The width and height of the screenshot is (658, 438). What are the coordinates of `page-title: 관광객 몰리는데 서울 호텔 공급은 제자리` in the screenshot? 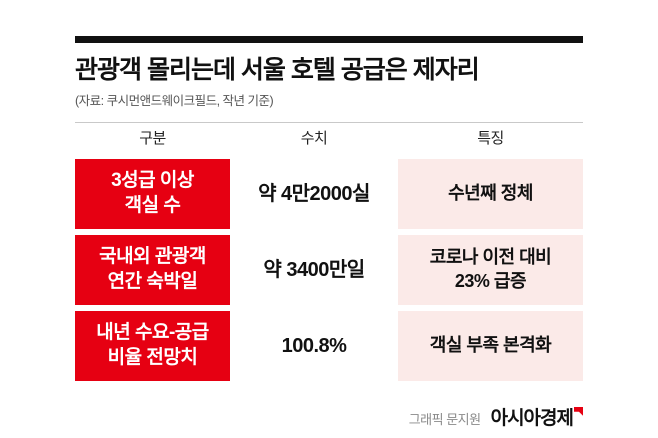 It's located at (277, 70).